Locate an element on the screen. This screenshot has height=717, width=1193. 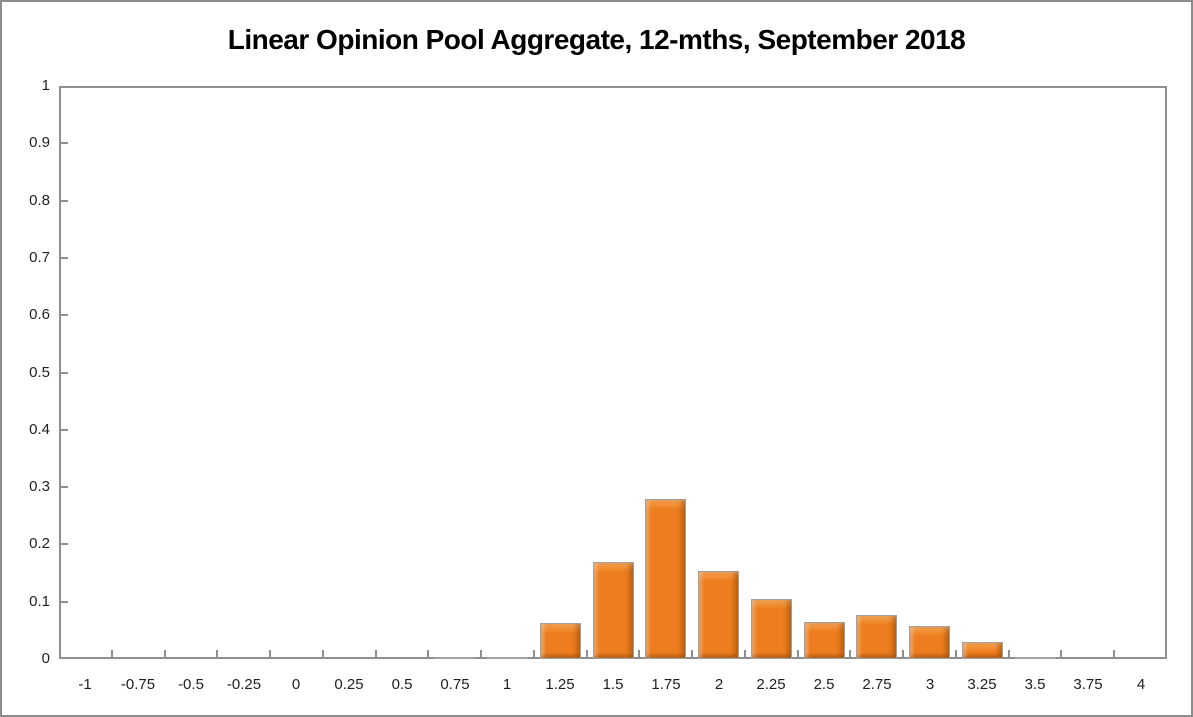
y-tick-label: 0.1 is located at coordinates (39, 601).